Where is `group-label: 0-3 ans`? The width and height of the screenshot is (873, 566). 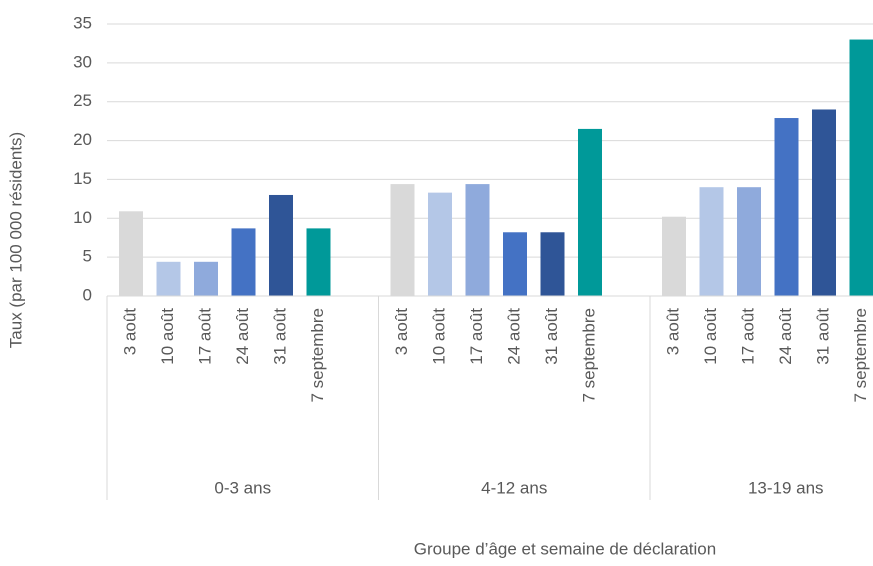 group-label: 0-3 ans is located at coordinates (242, 487).